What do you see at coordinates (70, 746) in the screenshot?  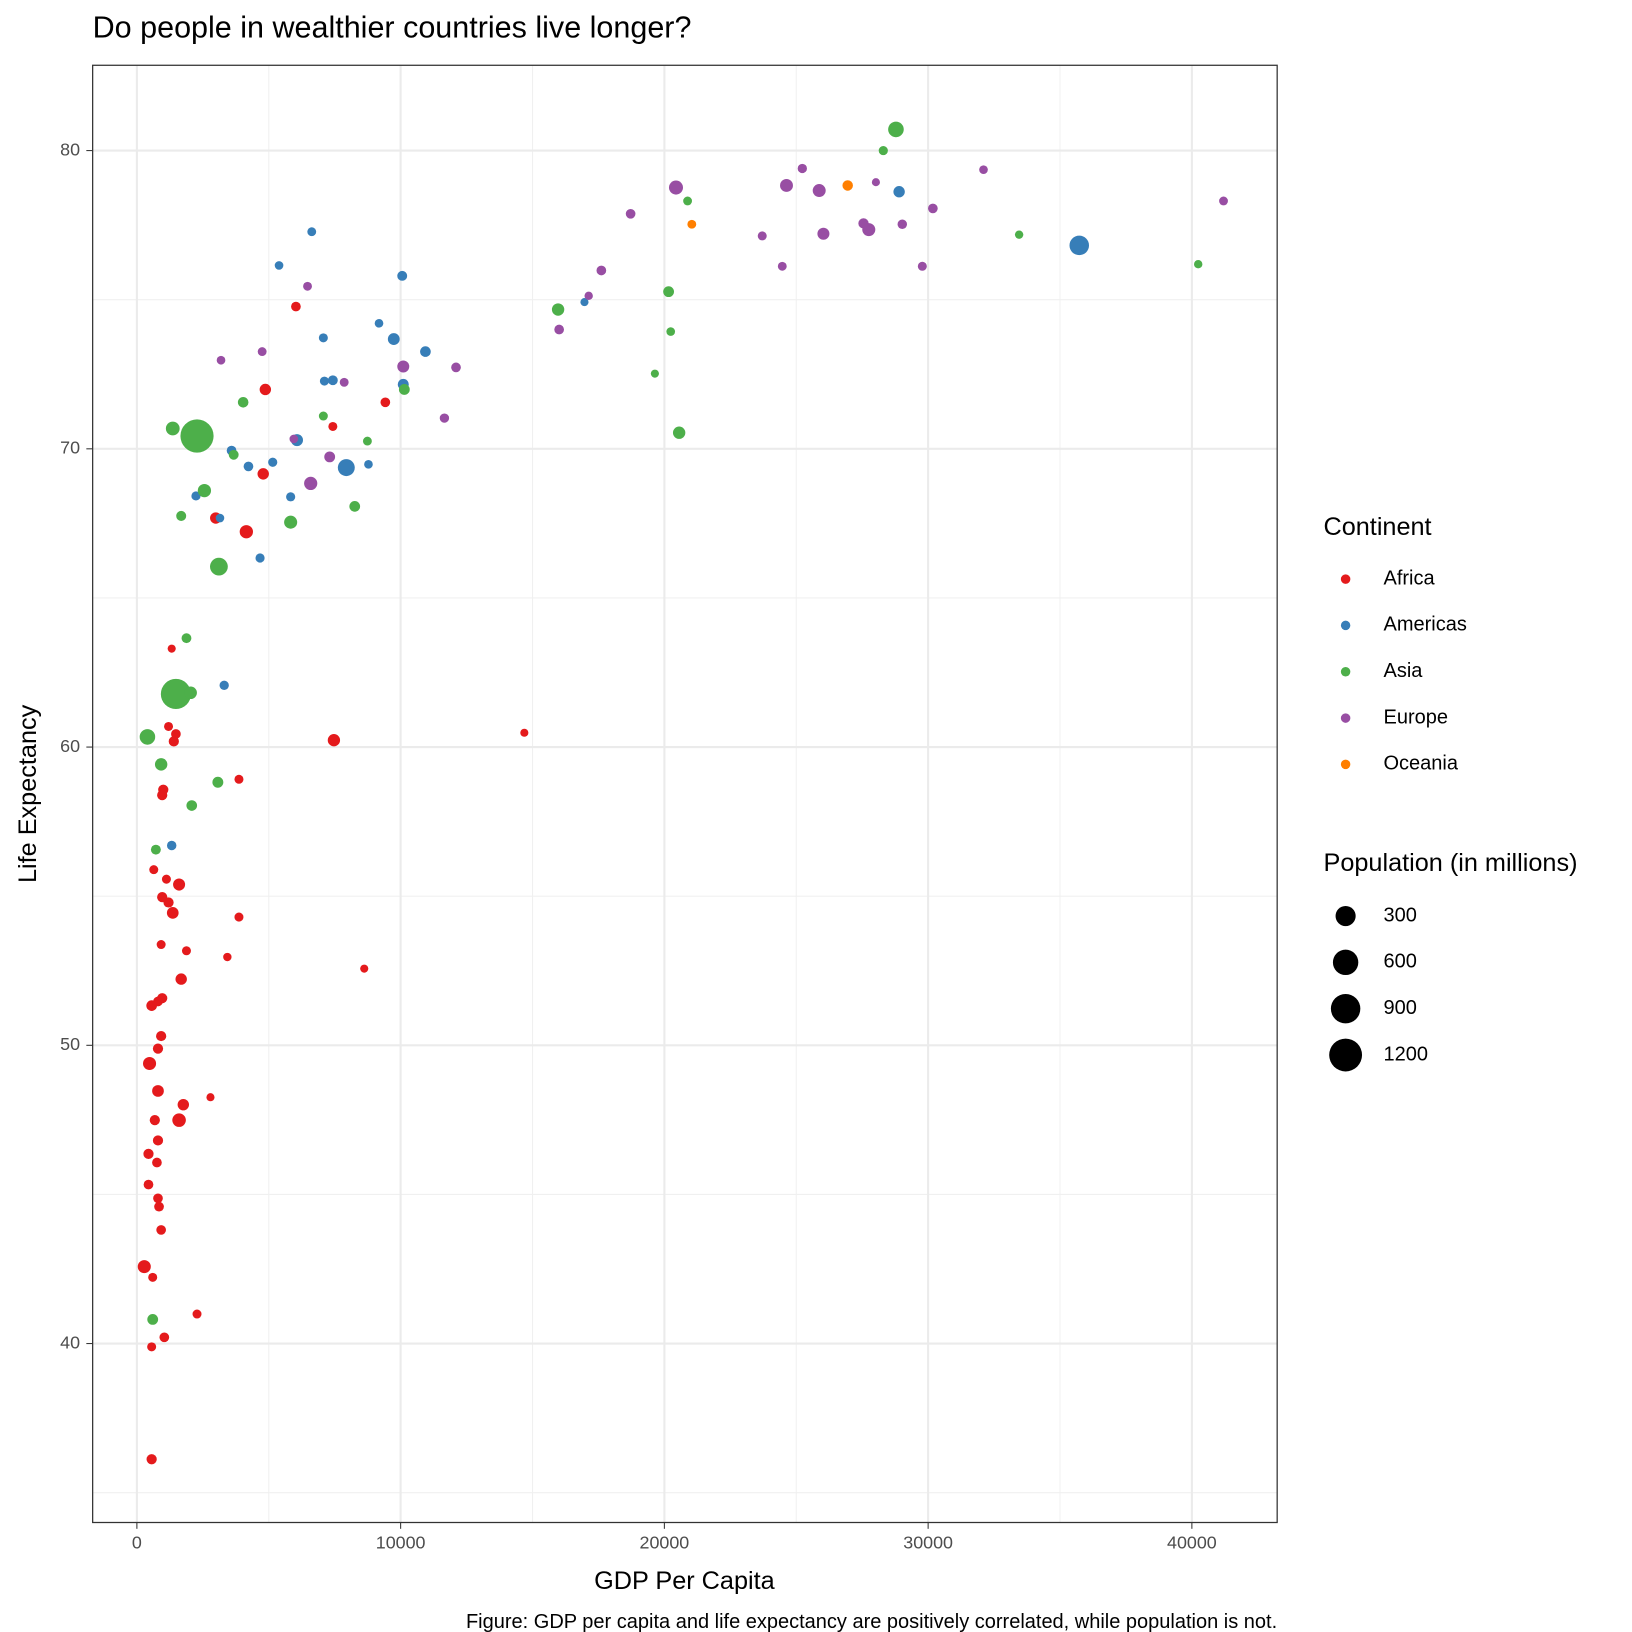 I see `y-tick-label: 60` at bounding box center [70, 746].